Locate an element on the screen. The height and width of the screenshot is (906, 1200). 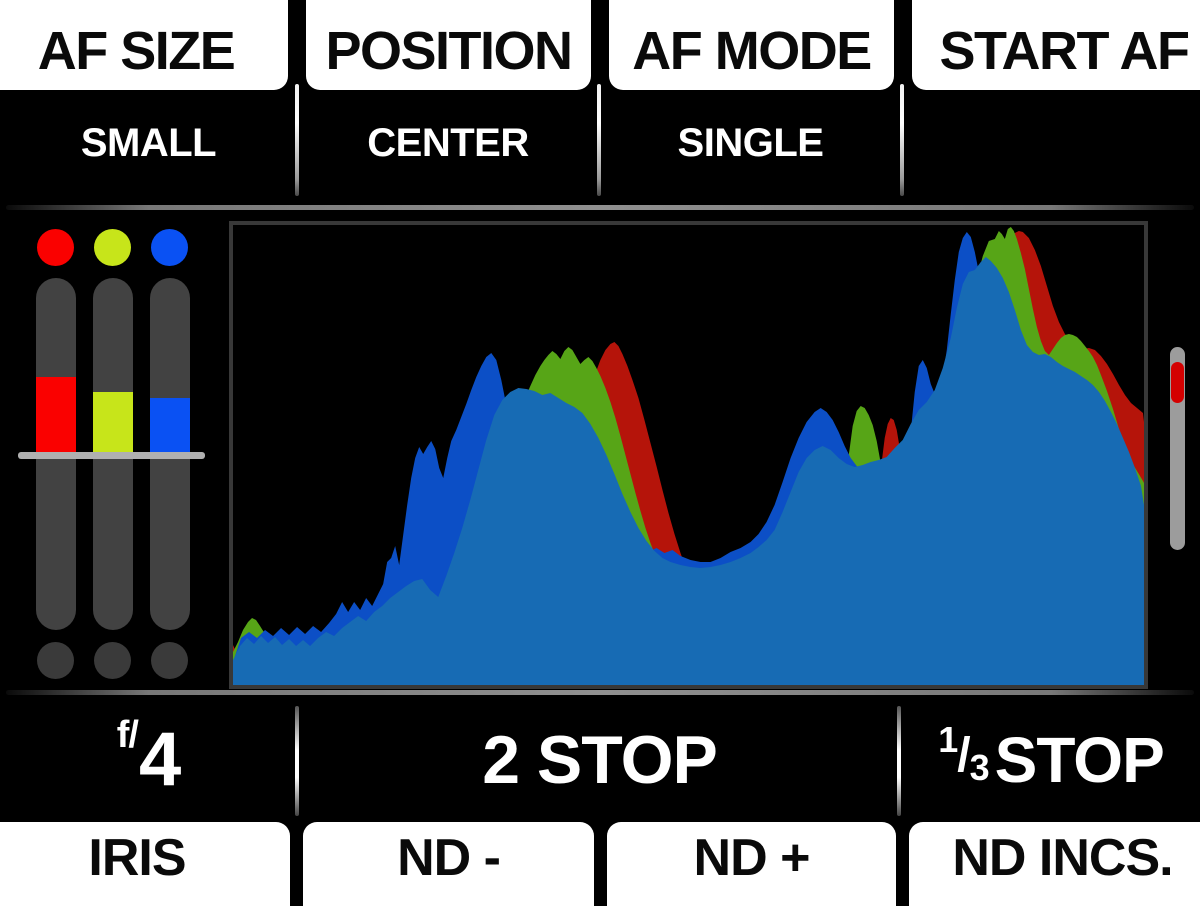
af-size-button: AF SIZE is located at coordinates (144, 45).